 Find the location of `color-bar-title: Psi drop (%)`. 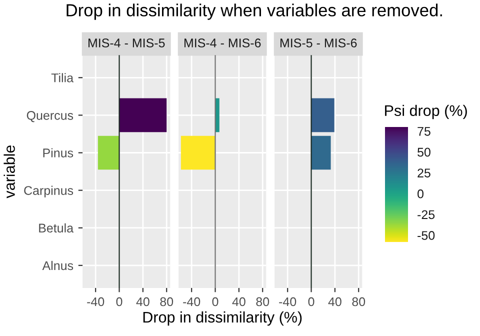

color-bar-title: Psi drop (%) is located at coordinates (426, 112).